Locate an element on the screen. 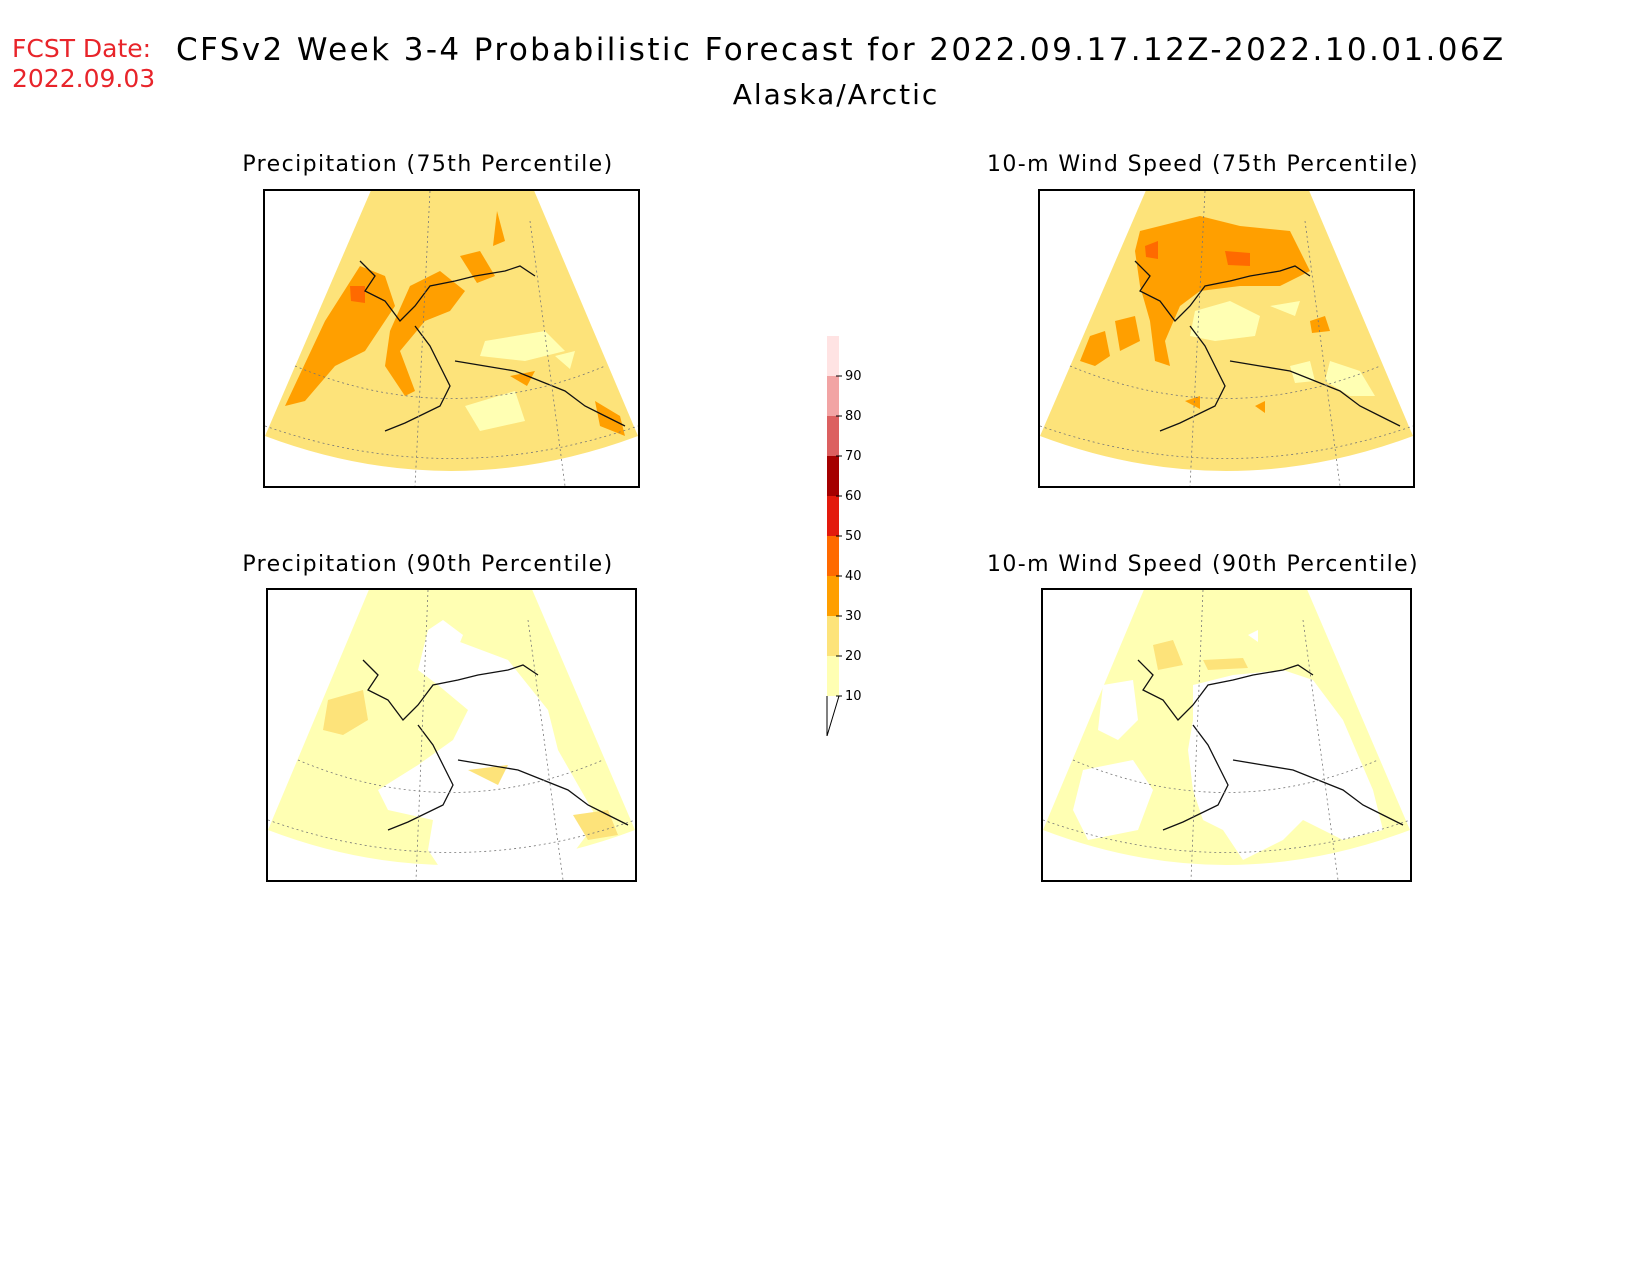 The width and height of the screenshot is (1650, 1275). panel-title-precip-75: Precipitation (75th Percentile) is located at coordinates (428, 164).